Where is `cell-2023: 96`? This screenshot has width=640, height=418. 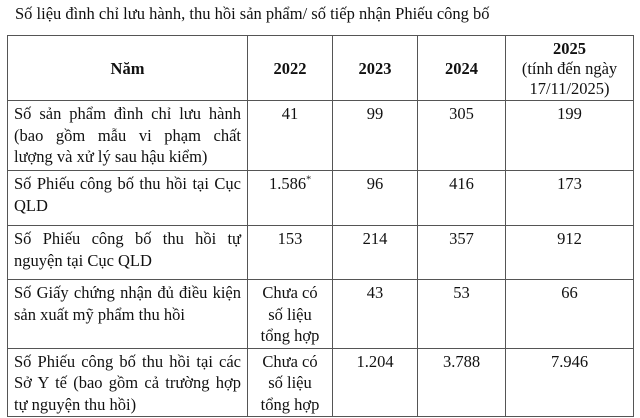
cell-2023: 96 is located at coordinates (375, 198).